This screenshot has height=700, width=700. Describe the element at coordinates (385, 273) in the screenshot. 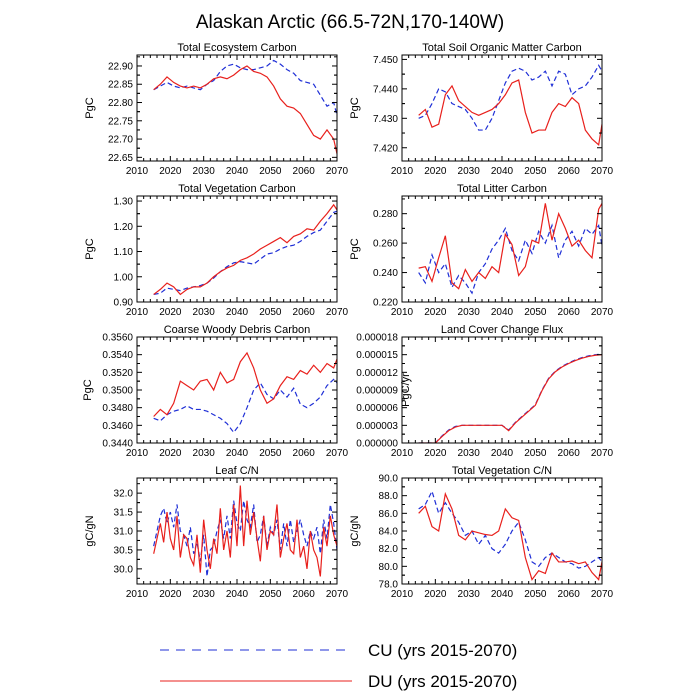

I see `y-tick-label: 0.240` at that location.